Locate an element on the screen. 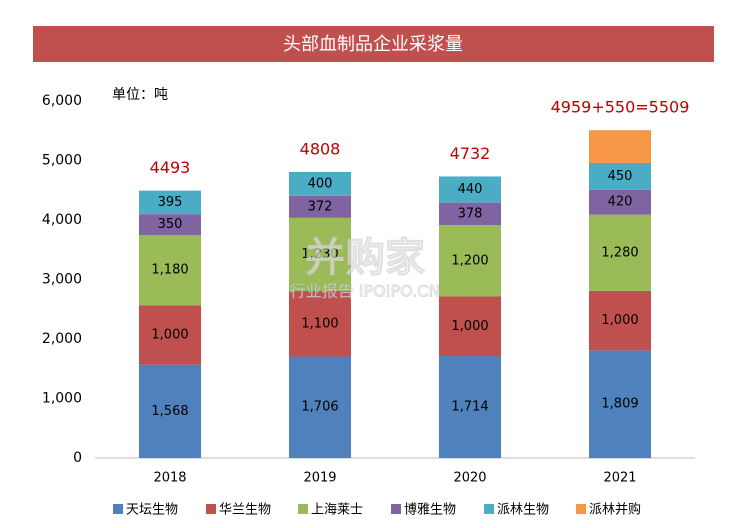 Image resolution: width=729 pixels, height=528 pixels. title-banner is located at coordinates (373, 44).